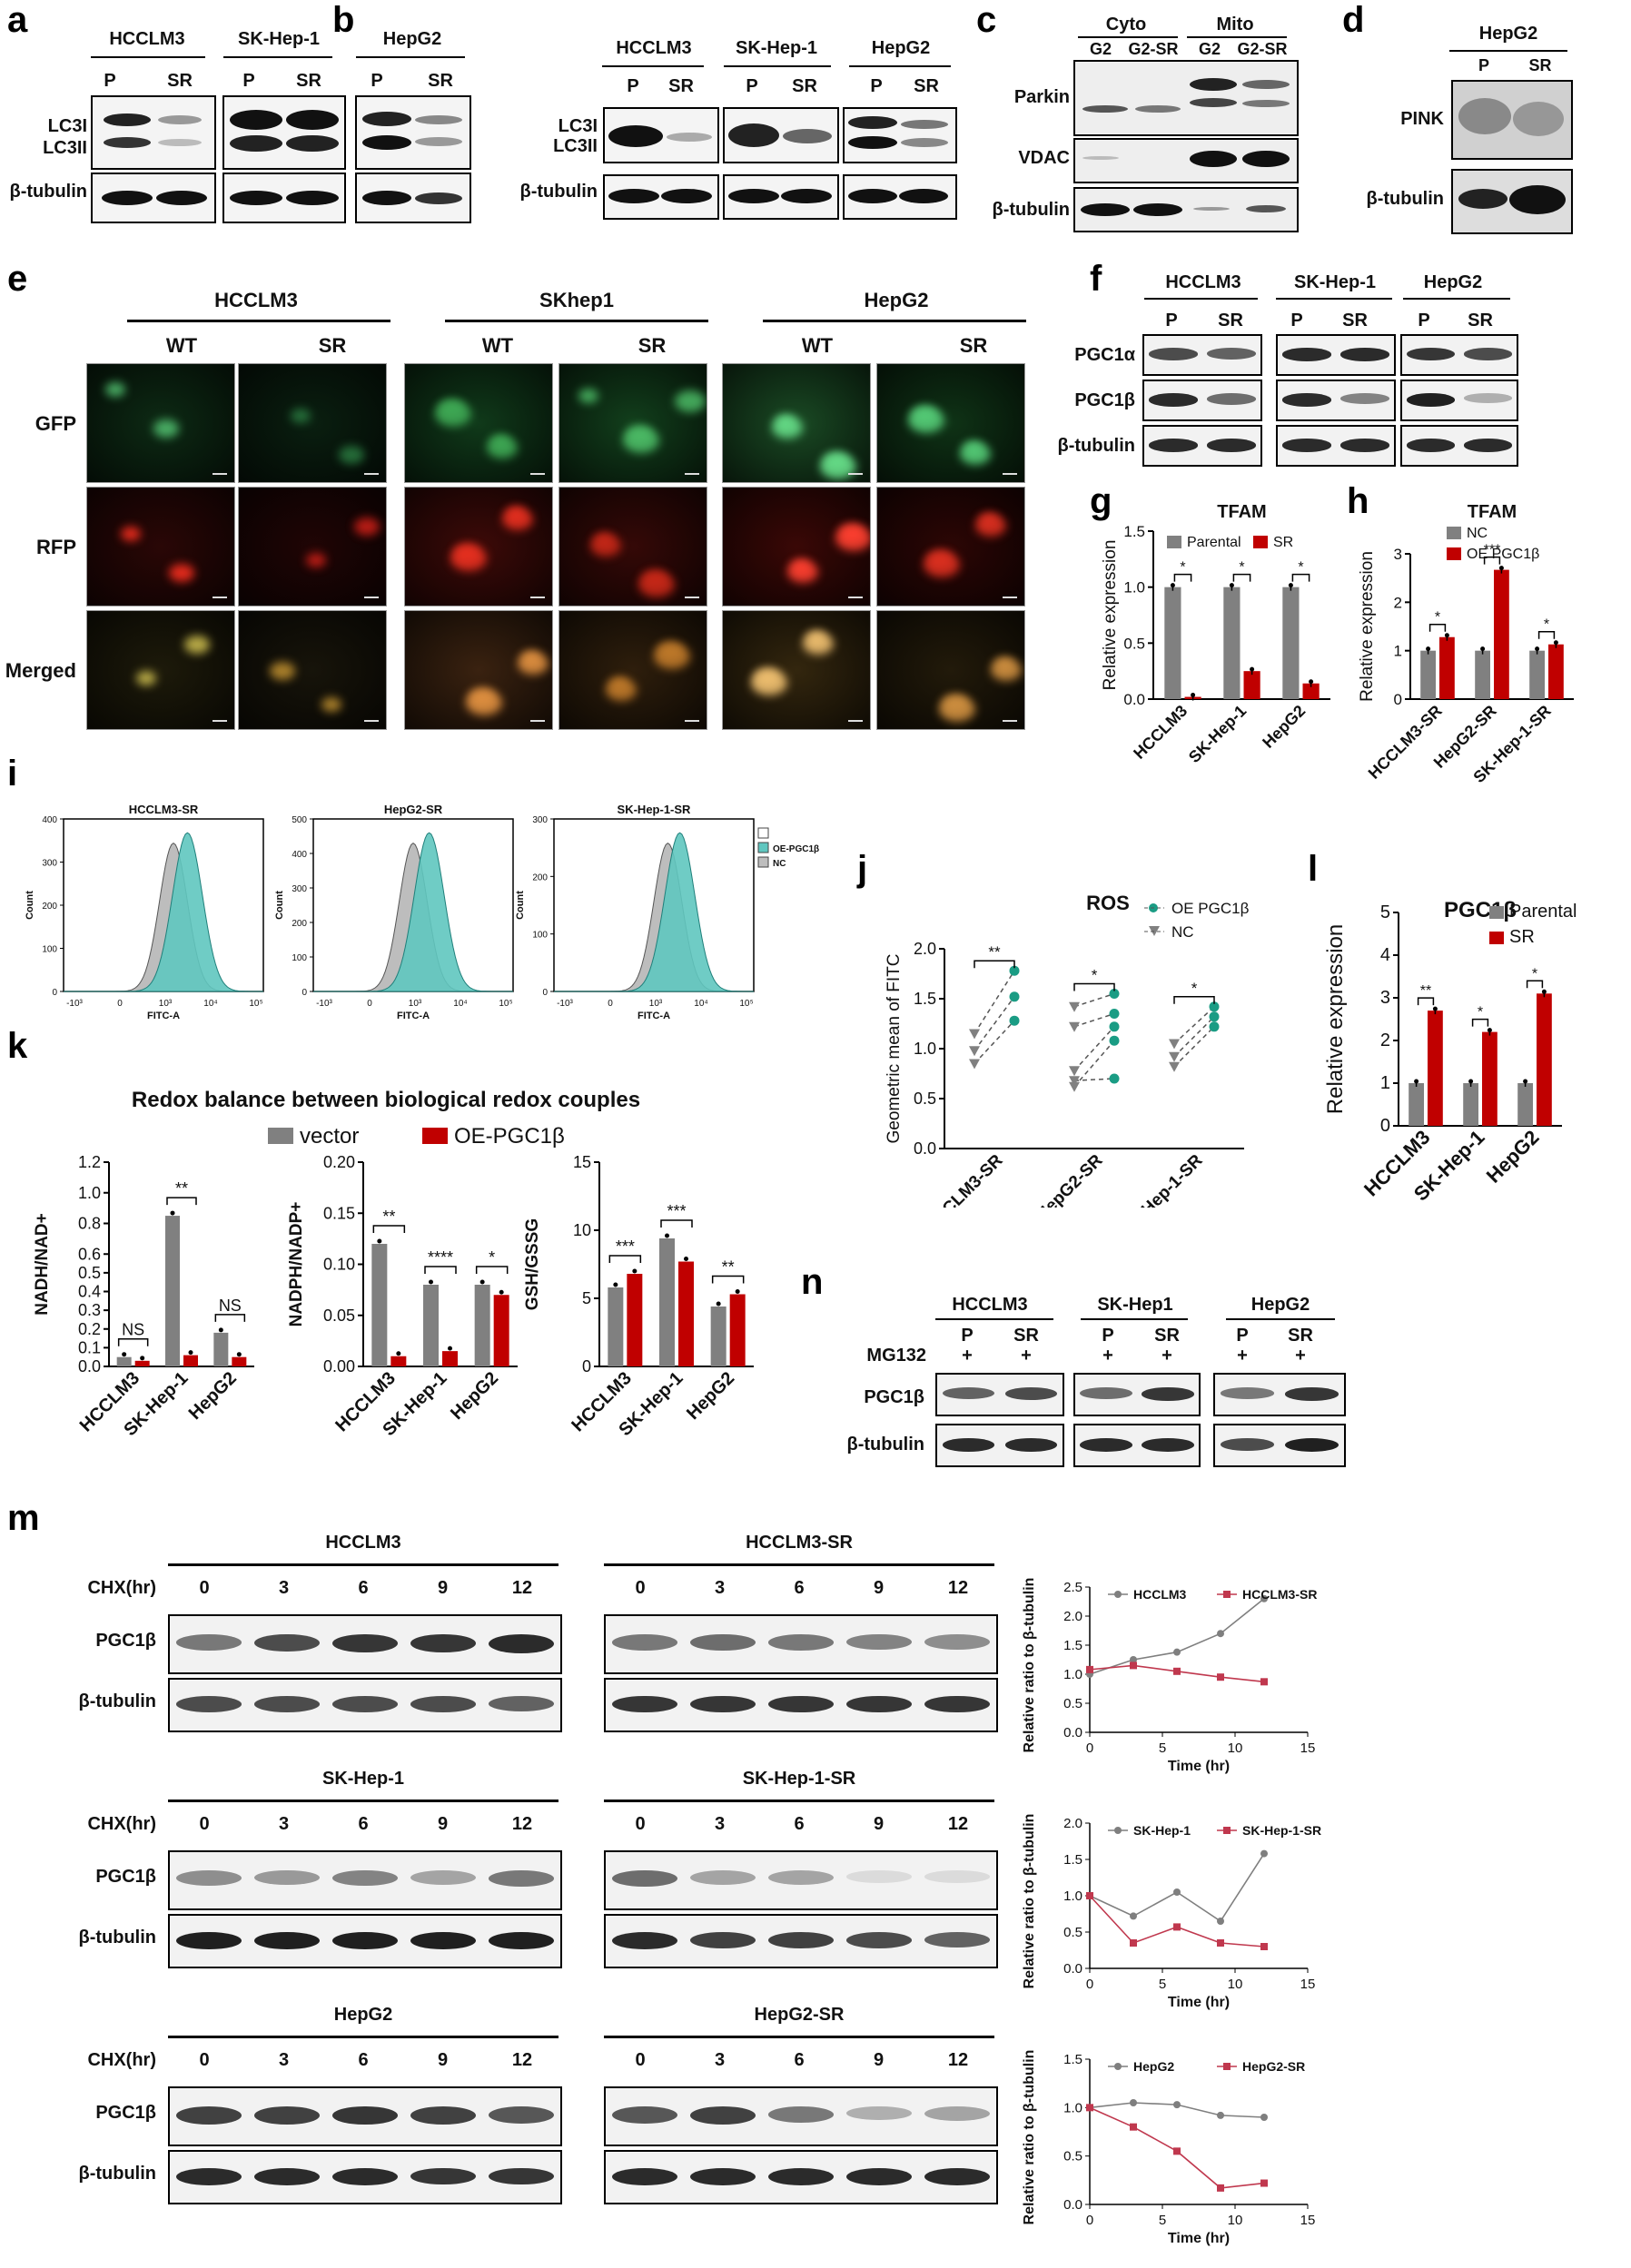 This screenshot has height=2268, width=1631. What do you see at coordinates (413, 912) in the screenshot?
I see `histogram-oe` at bounding box center [413, 912].